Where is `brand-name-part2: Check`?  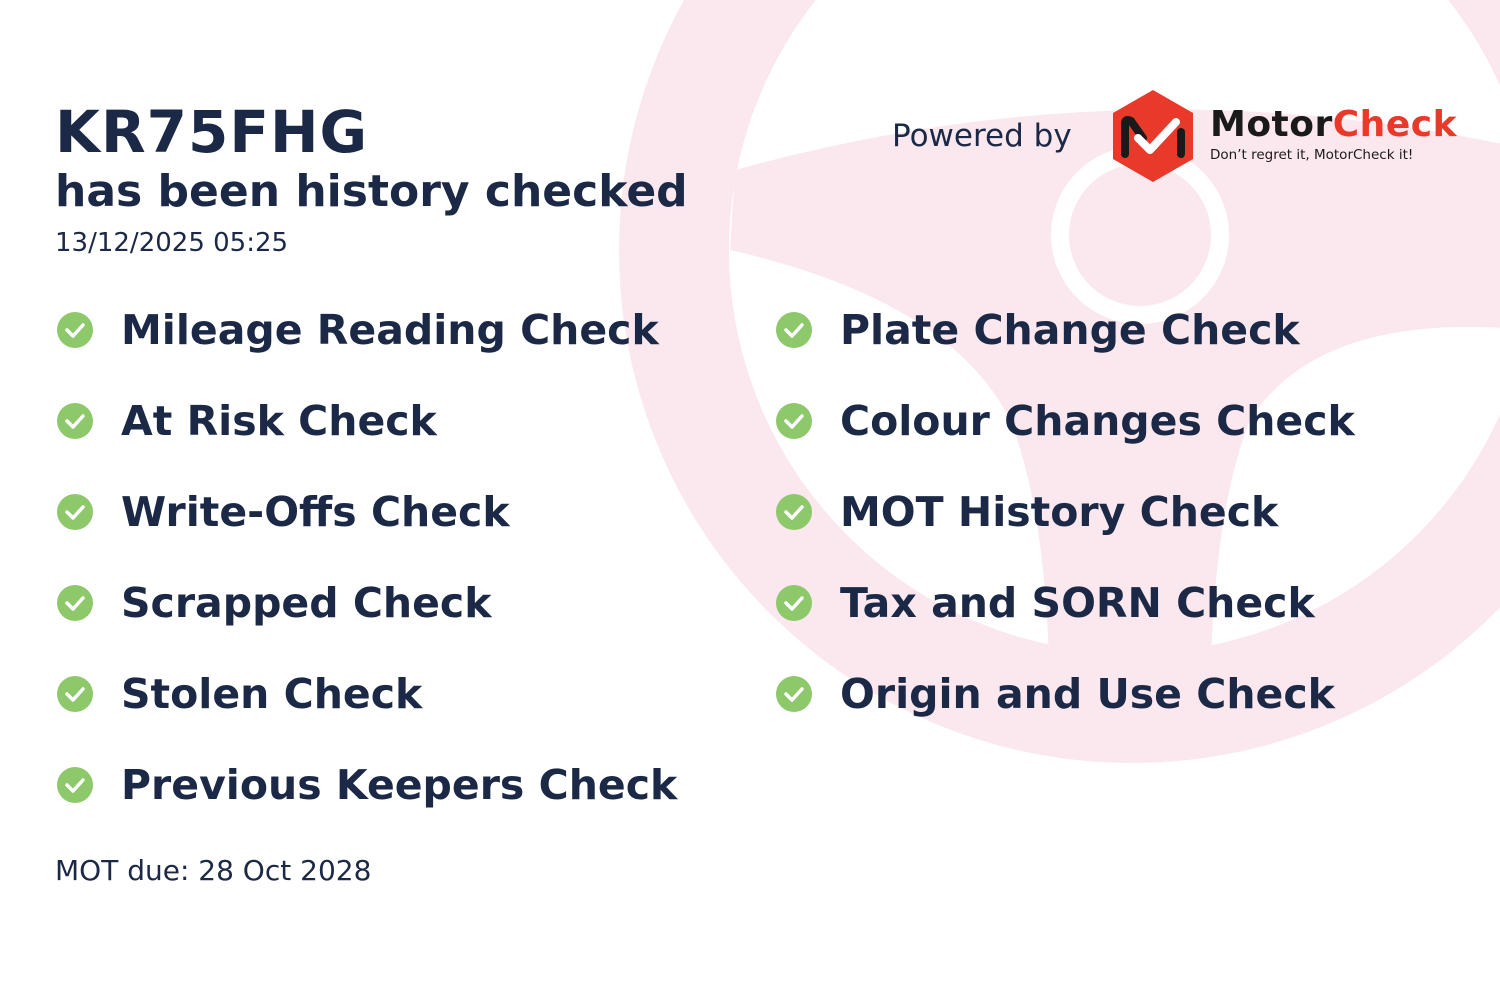
brand-name-part2: Check is located at coordinates (1395, 124).